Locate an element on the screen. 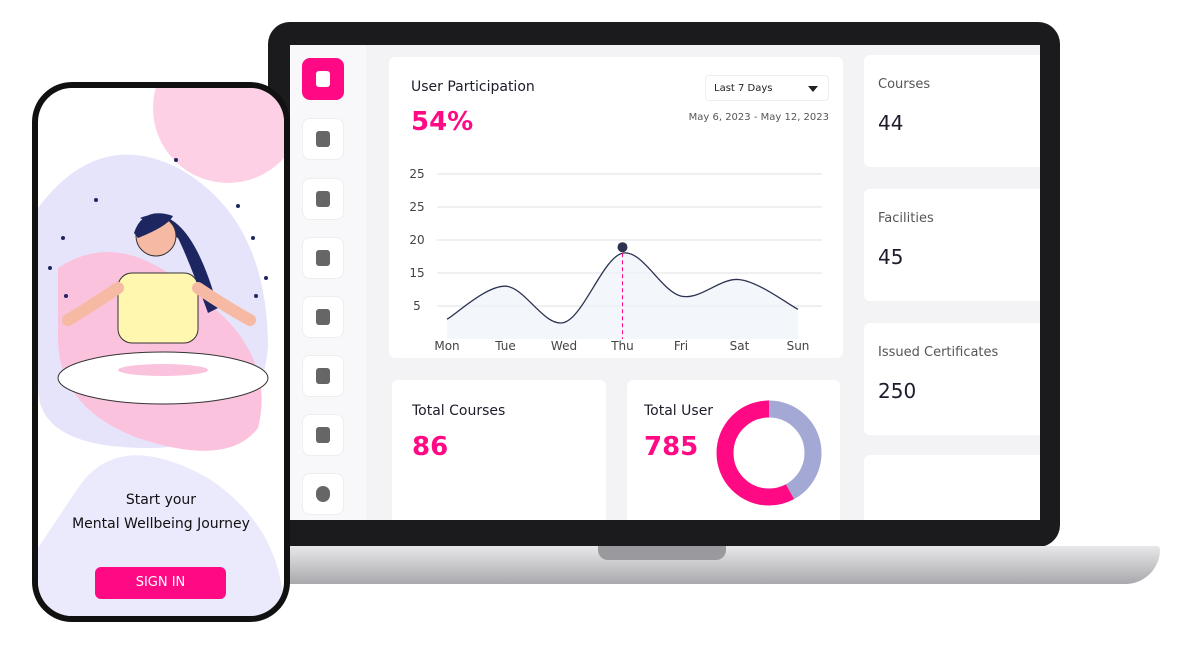 Image resolution: width=1200 pixels, height=650 pixels. x-tick-label: Sun is located at coordinates (798, 346).